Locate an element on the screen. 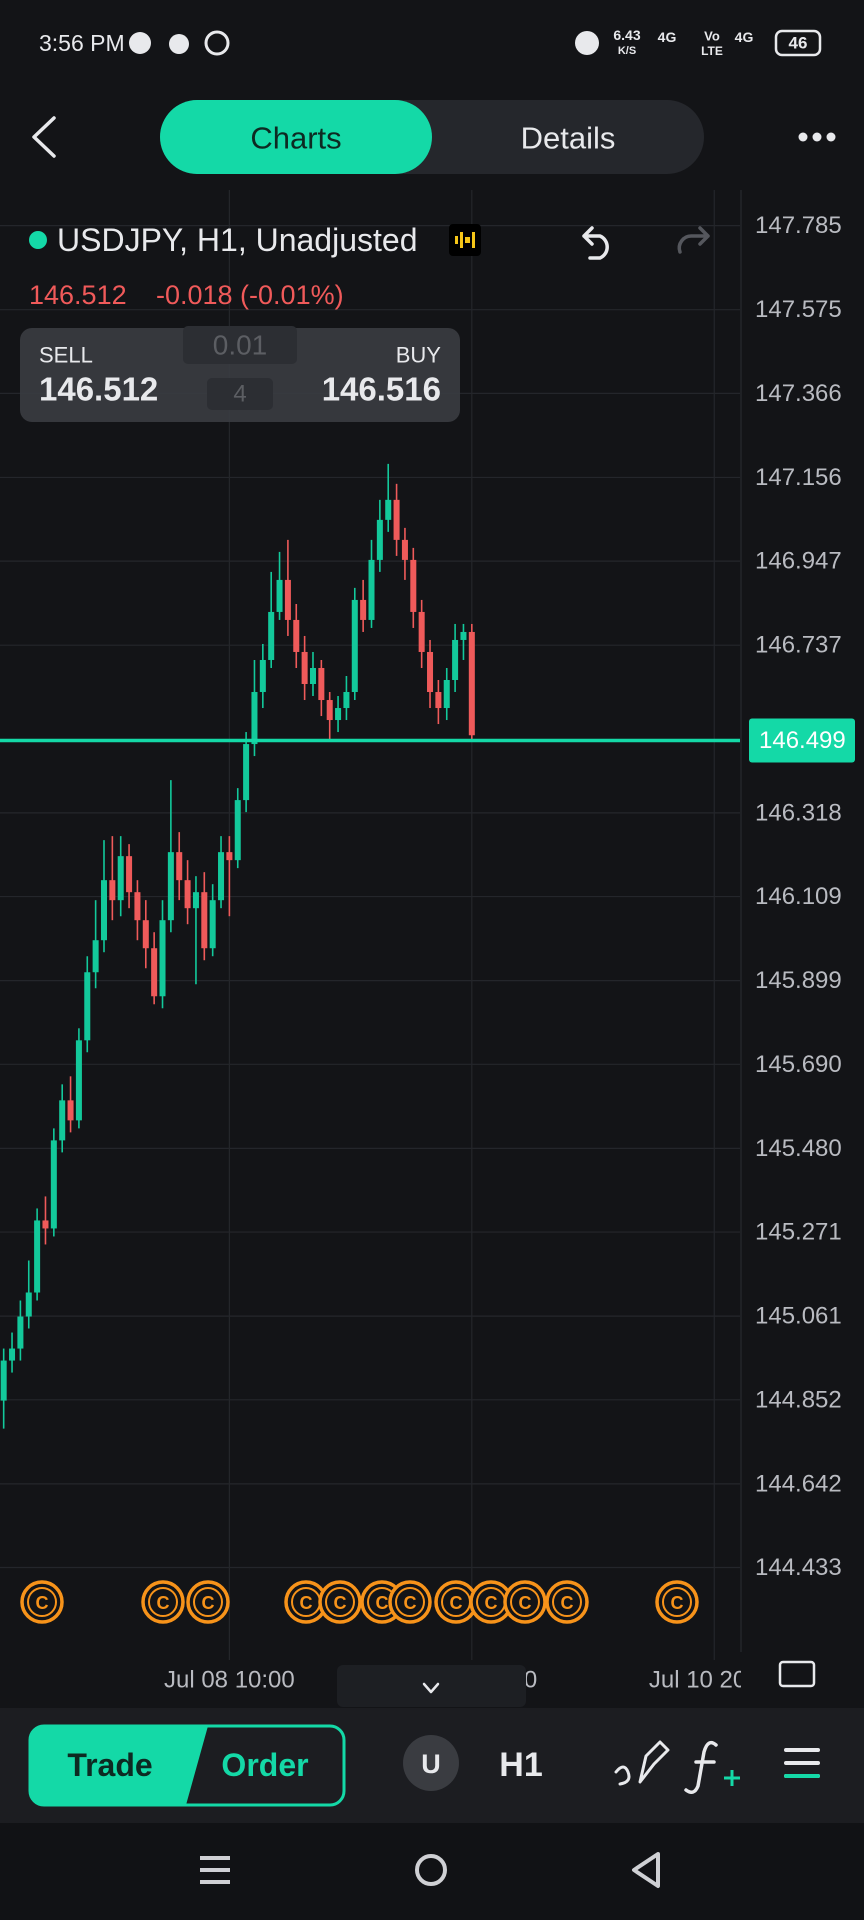 This screenshot has height=1920, width=864. signal-icon-bars is located at coordinates (465, 240).